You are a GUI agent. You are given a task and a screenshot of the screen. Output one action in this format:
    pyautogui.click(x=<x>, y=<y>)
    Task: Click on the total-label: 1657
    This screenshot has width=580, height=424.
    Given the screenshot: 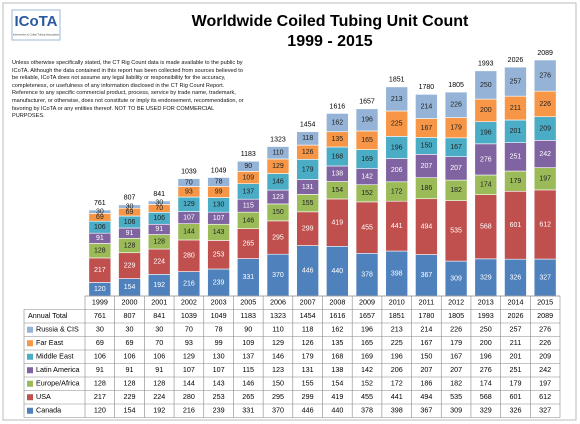 What is the action you would take?
    pyautogui.click(x=367, y=102)
    